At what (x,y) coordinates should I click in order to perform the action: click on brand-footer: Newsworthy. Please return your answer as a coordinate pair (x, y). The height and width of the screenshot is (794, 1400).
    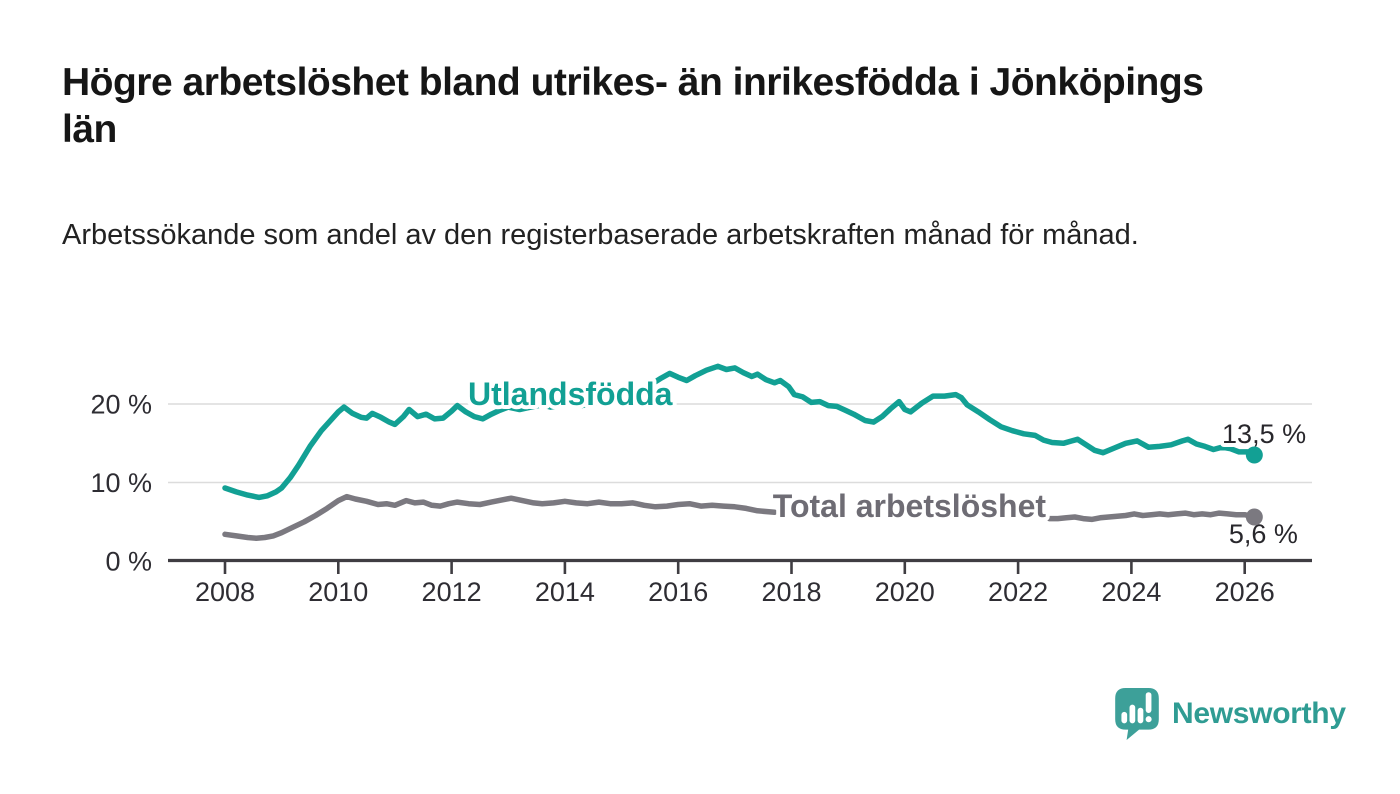
    Looking at the image, I should click on (1230, 714).